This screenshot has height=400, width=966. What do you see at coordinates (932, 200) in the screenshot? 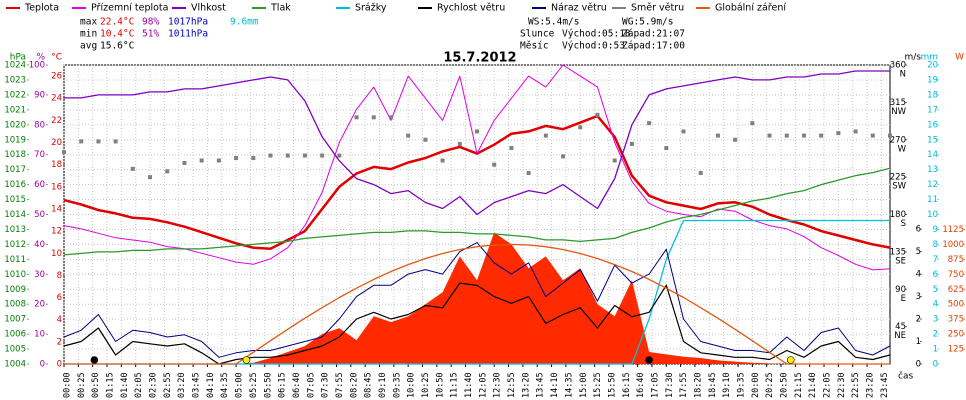
I see `y-tick-label: 11` at bounding box center [932, 200].